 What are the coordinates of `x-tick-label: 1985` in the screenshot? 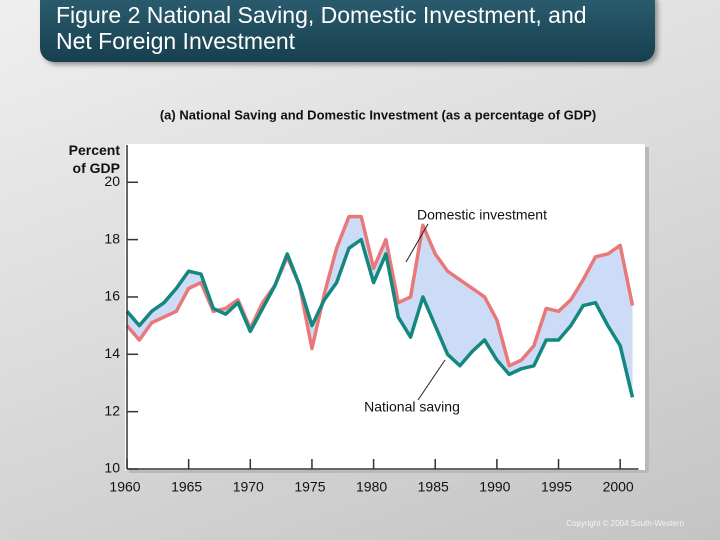 It's located at (433, 487).